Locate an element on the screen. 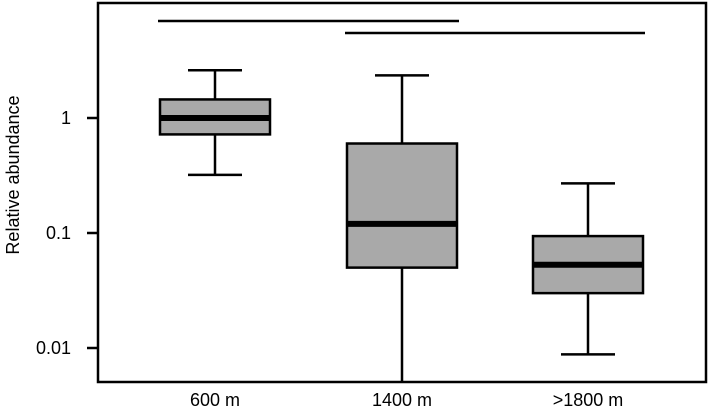 This screenshot has height=410, width=709. iqr-box is located at coordinates (402, 205).